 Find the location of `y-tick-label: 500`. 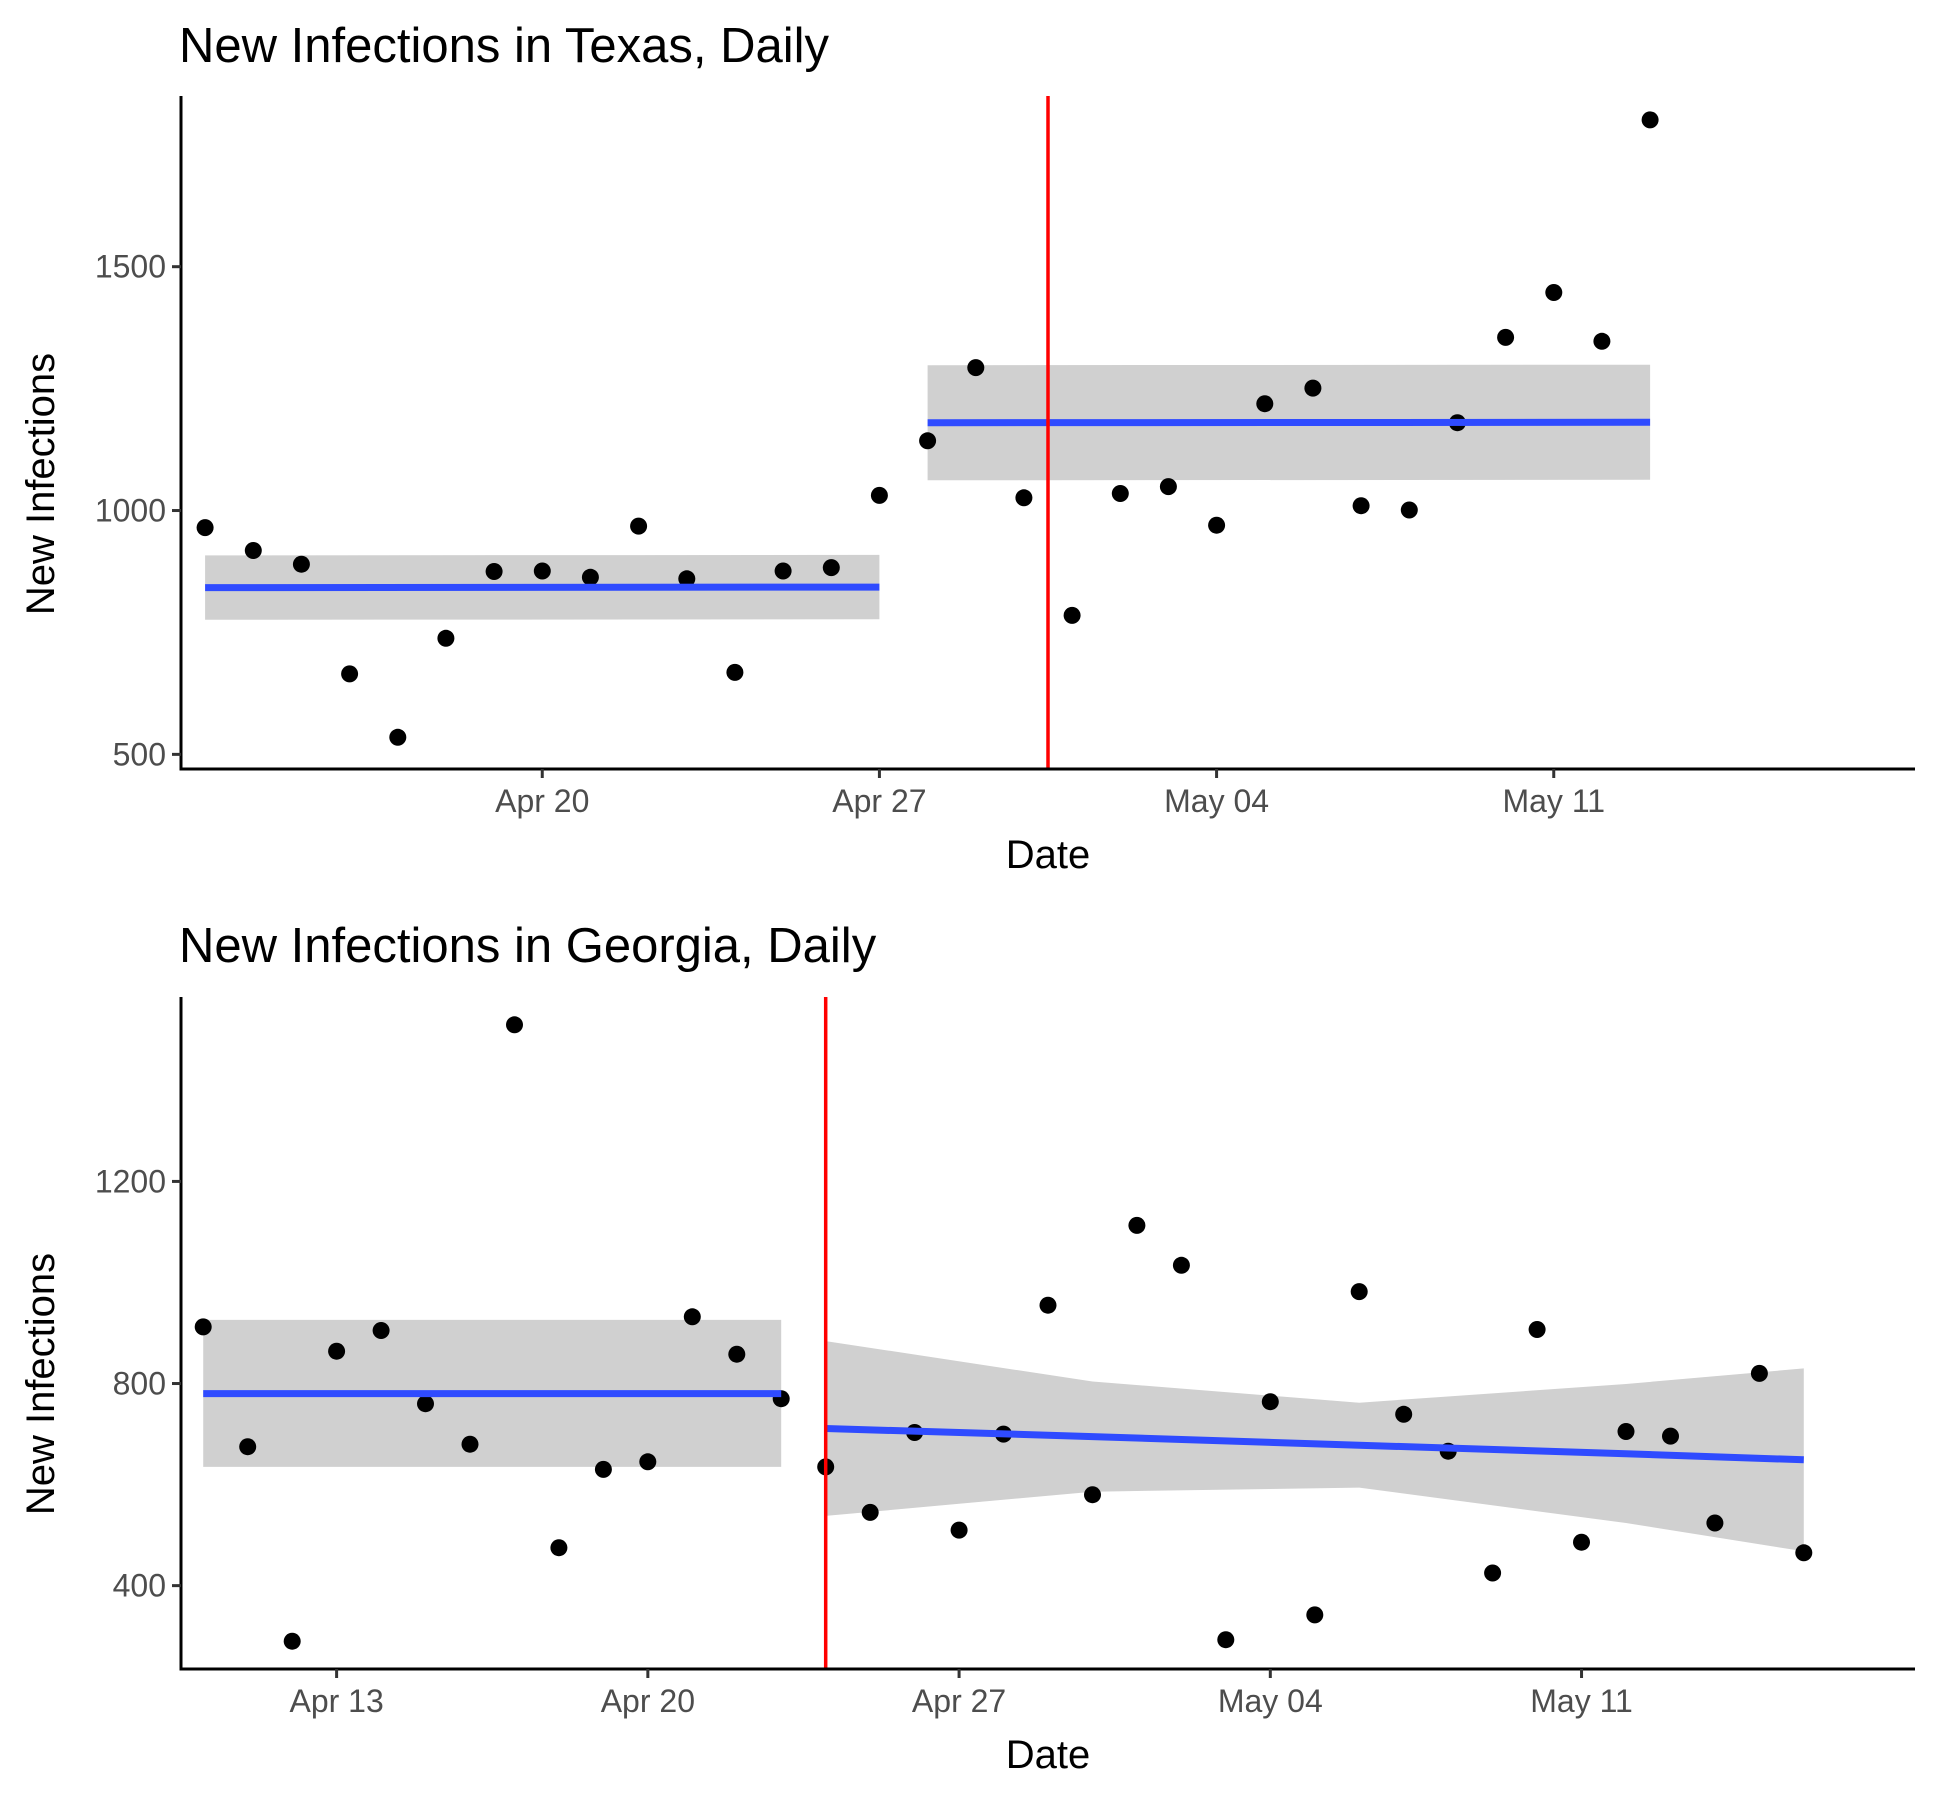

y-tick-label: 500 is located at coordinates (139, 754).